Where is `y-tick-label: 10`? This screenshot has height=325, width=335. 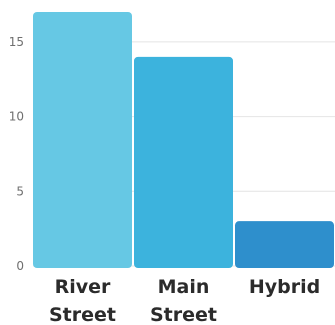 y-tick-label: 10 is located at coordinates (16, 117).